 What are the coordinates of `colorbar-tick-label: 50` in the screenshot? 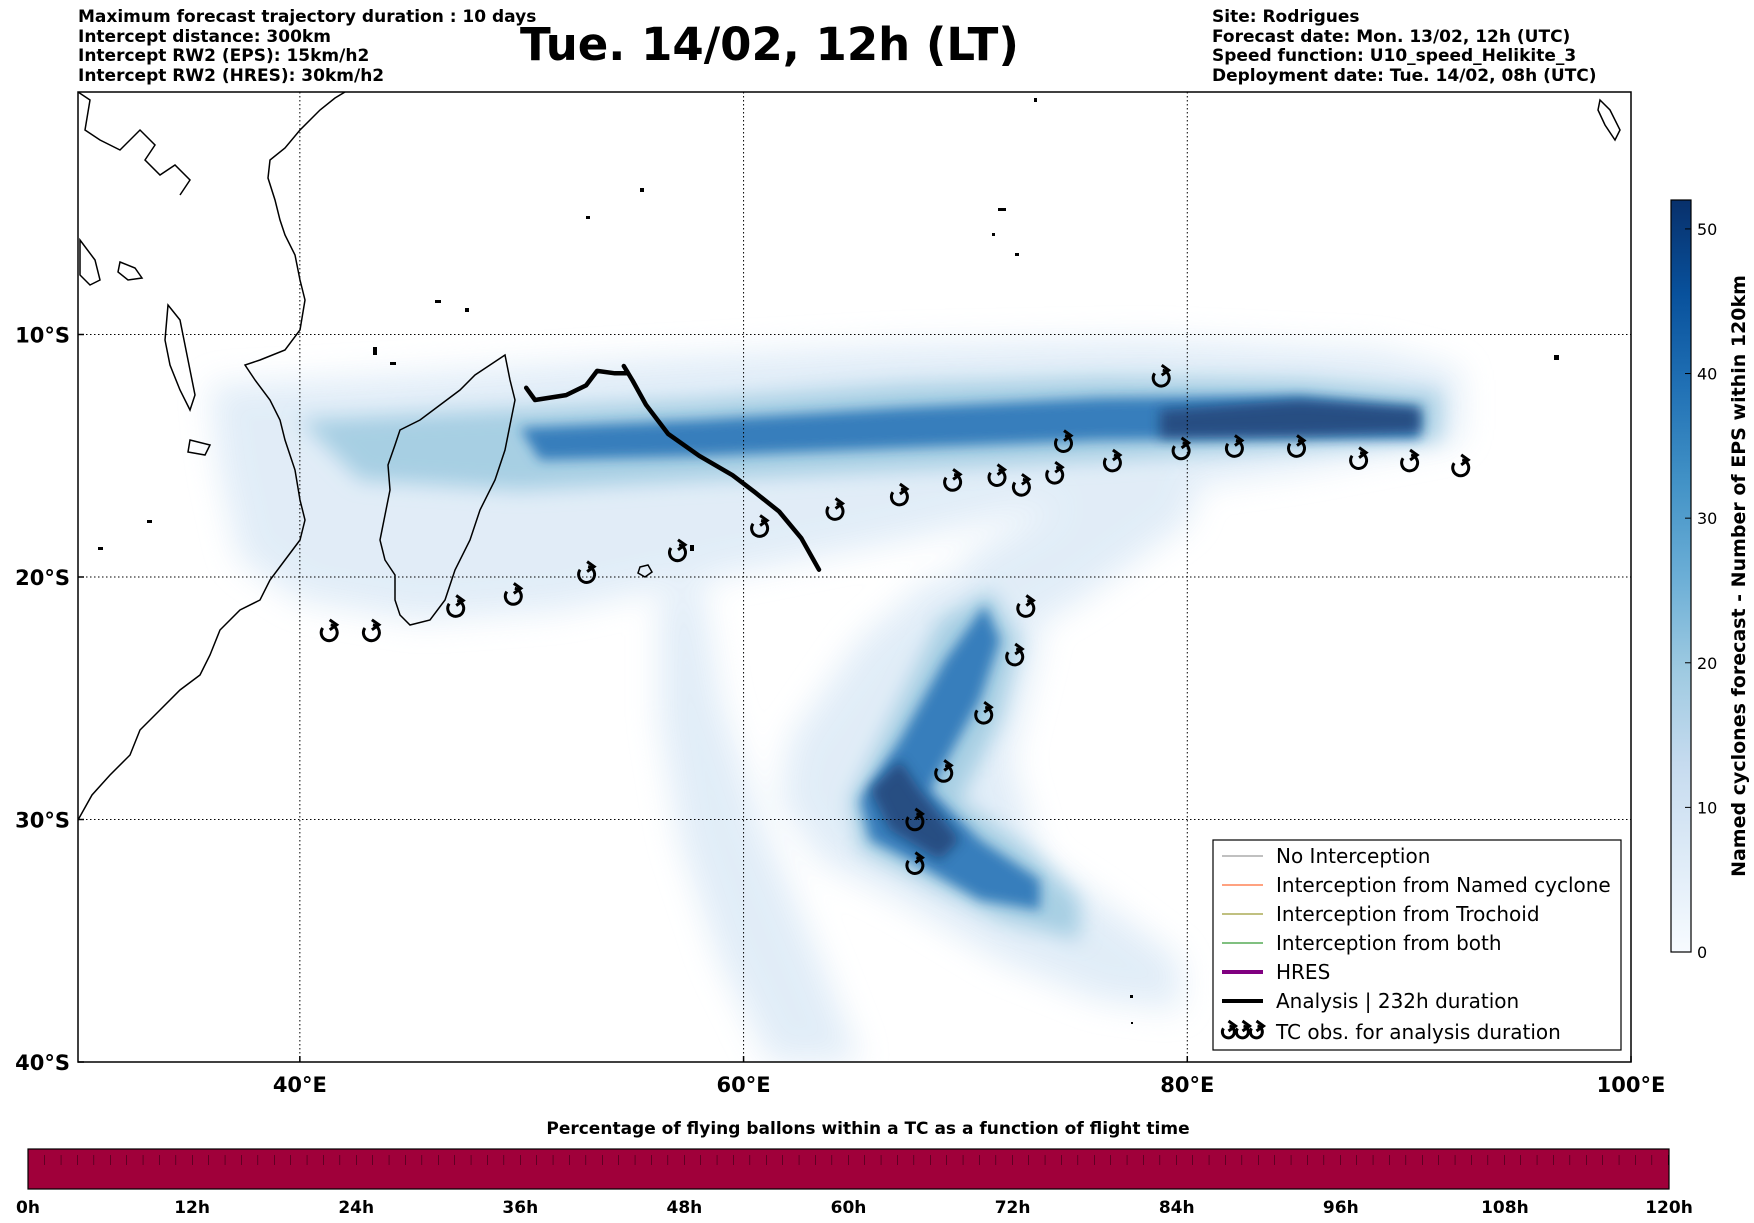 It's located at (1707, 229).